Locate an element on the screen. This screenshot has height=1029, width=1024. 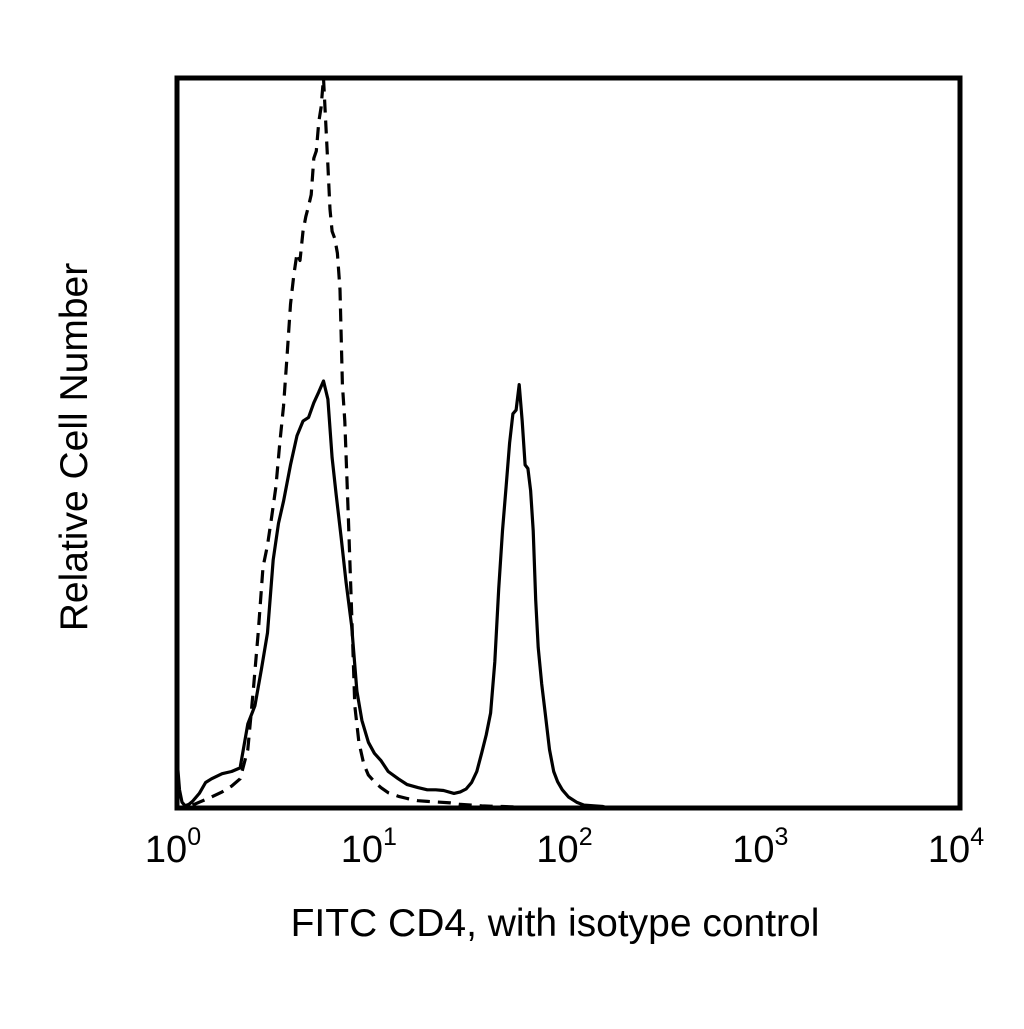
x-tick-label: 10¹ is located at coordinates (369, 847).